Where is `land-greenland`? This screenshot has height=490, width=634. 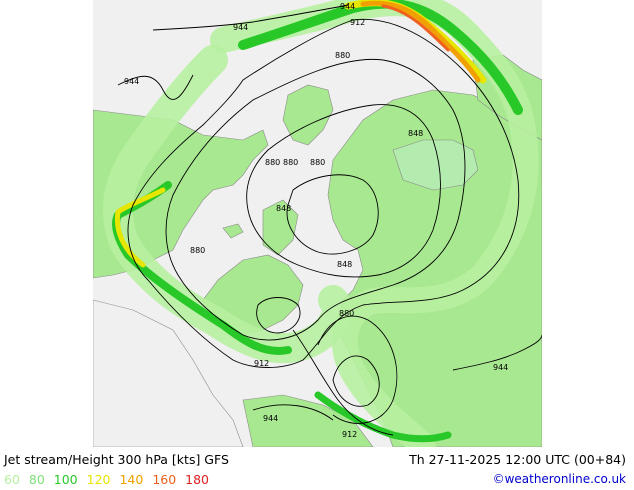 land-greenland is located at coordinates (308, 115).